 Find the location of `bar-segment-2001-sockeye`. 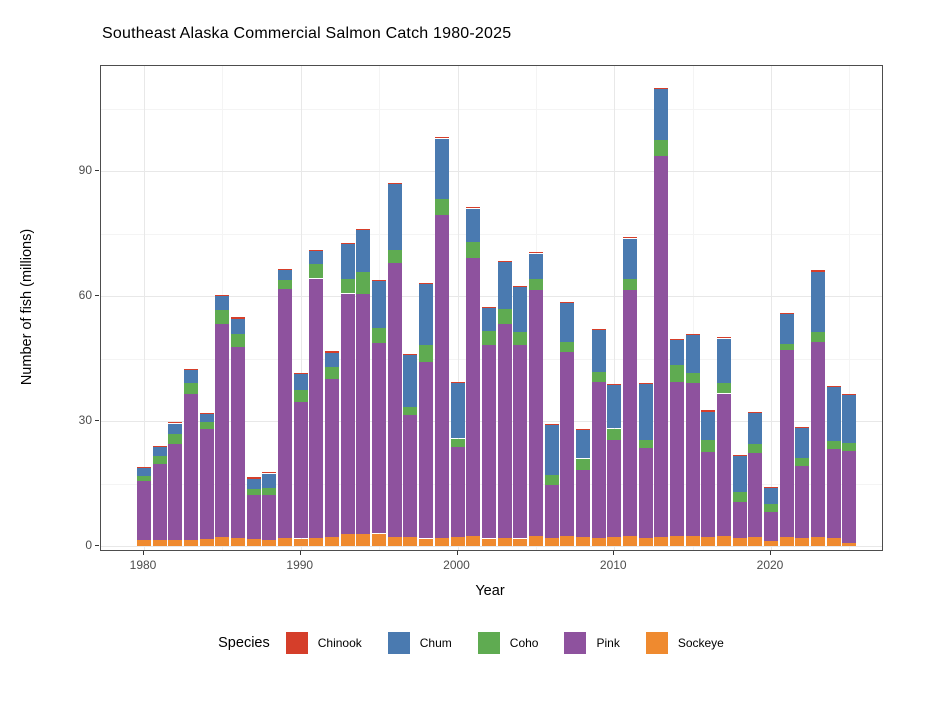

bar-segment-2001-sockeye is located at coordinates (473, 541).